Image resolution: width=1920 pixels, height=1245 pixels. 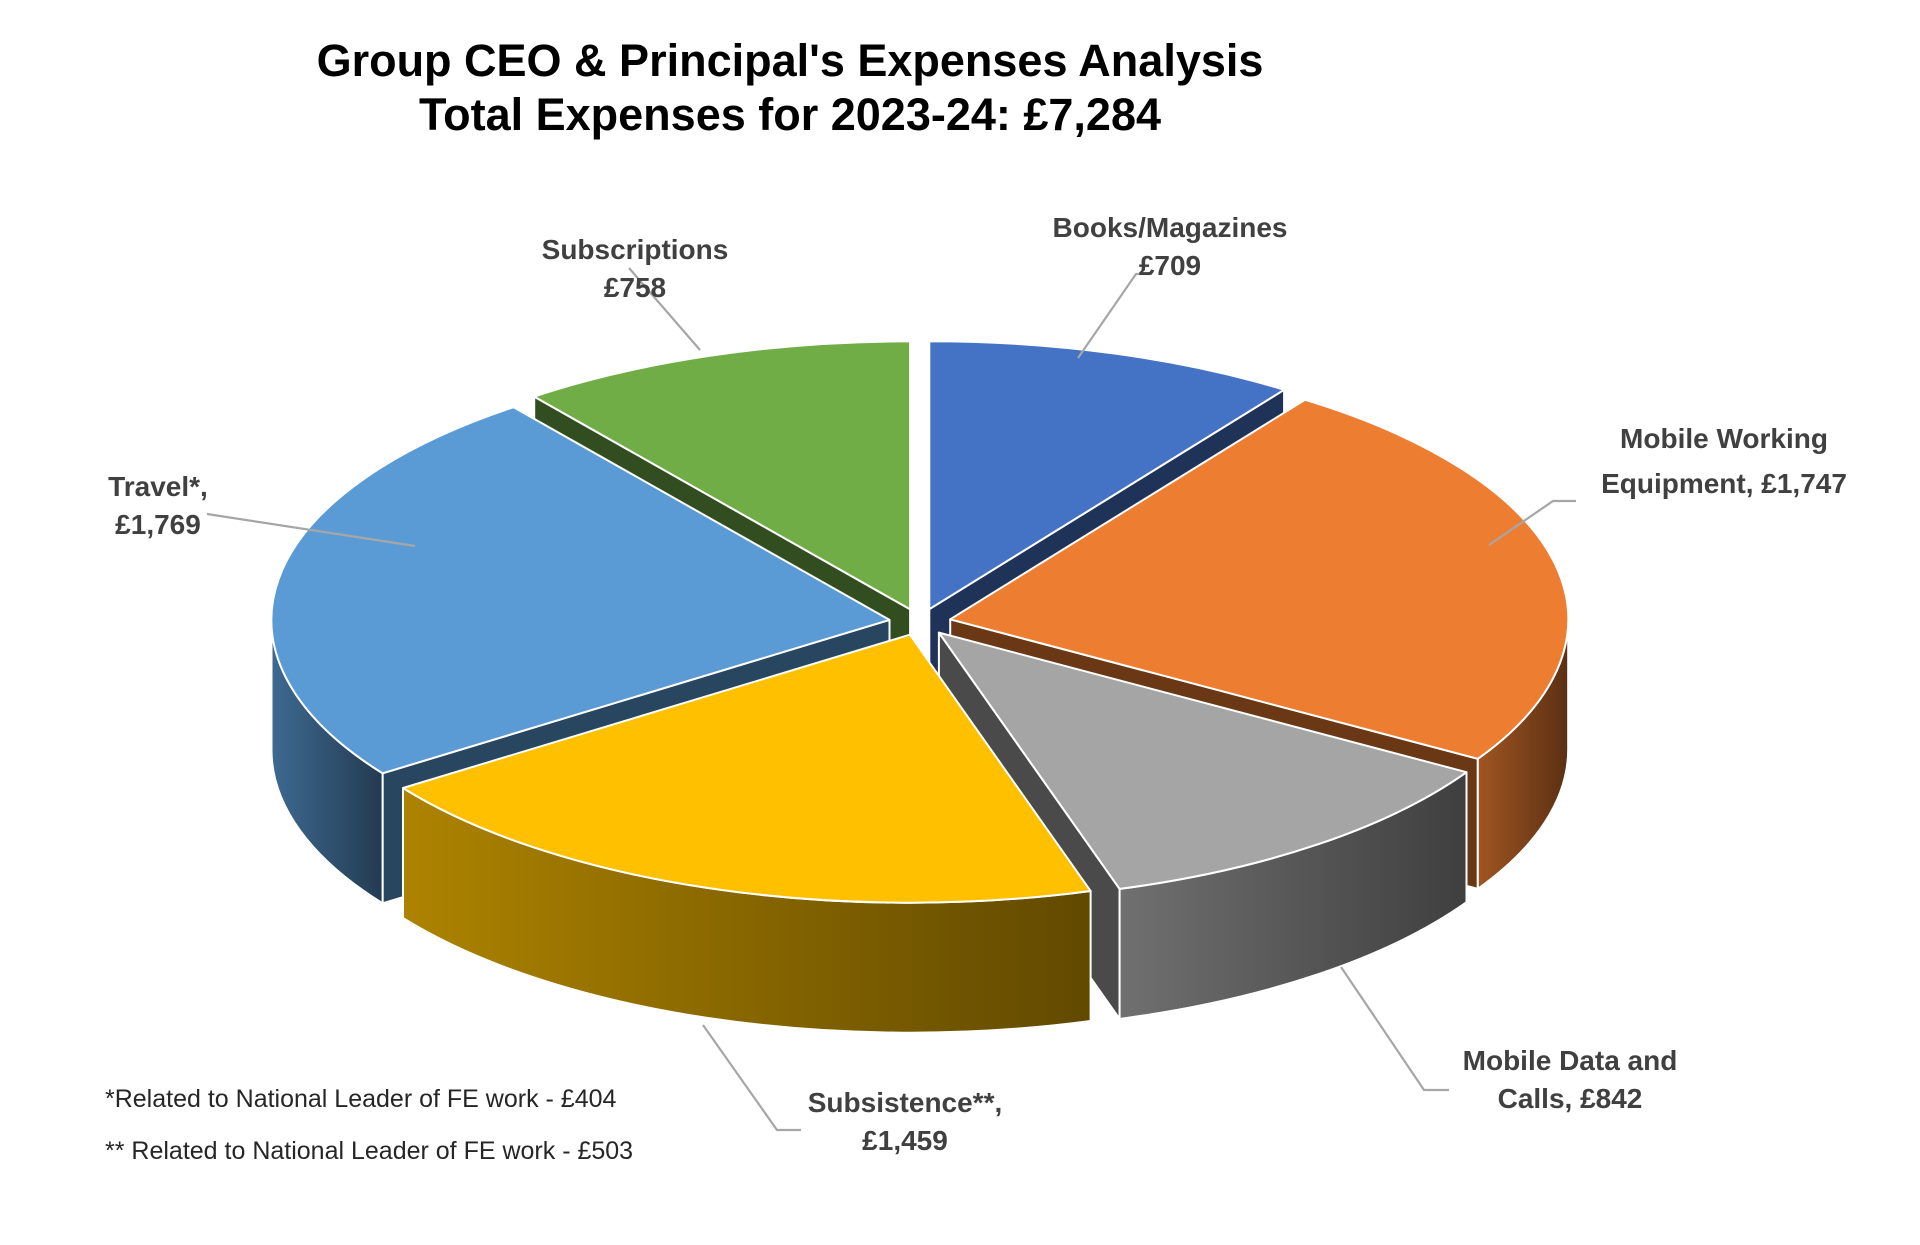 I want to click on leader-line-mobile-working-equipment, so click(x=1532, y=522).